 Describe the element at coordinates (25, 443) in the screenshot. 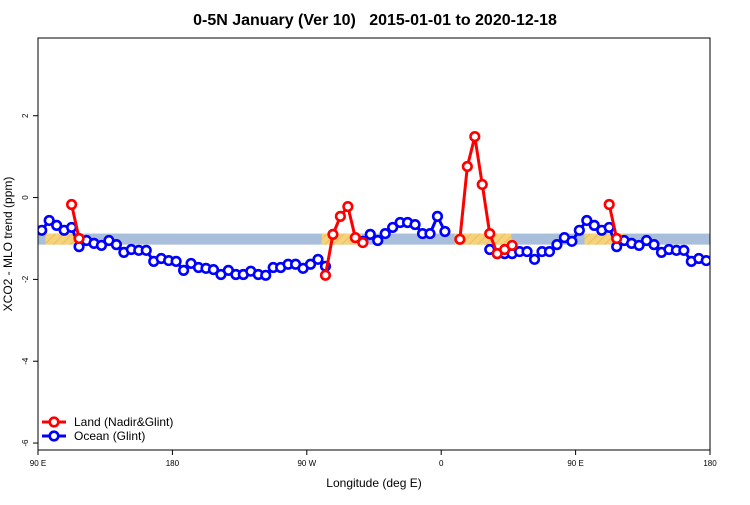

I see `y-tick-label: -6` at that location.